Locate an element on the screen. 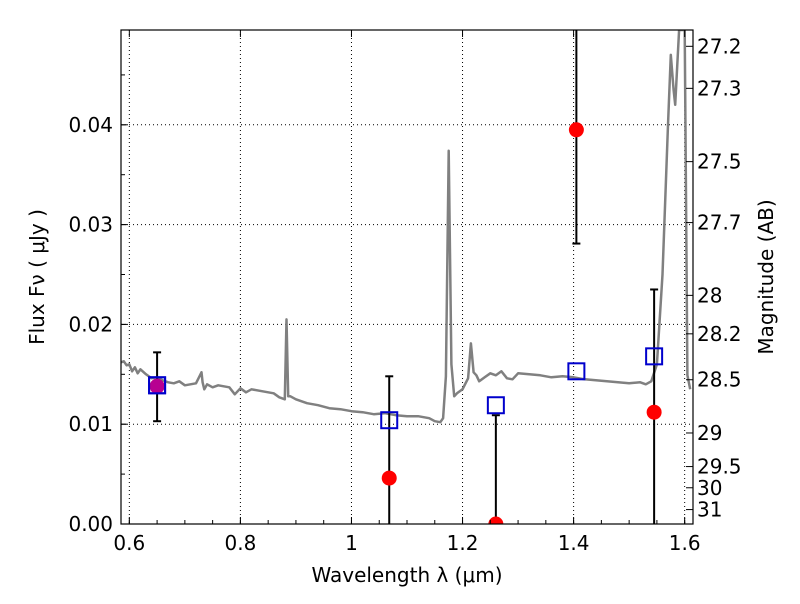 The image size is (800, 604). x-tick-label: 1.6 is located at coordinates (685, 543).